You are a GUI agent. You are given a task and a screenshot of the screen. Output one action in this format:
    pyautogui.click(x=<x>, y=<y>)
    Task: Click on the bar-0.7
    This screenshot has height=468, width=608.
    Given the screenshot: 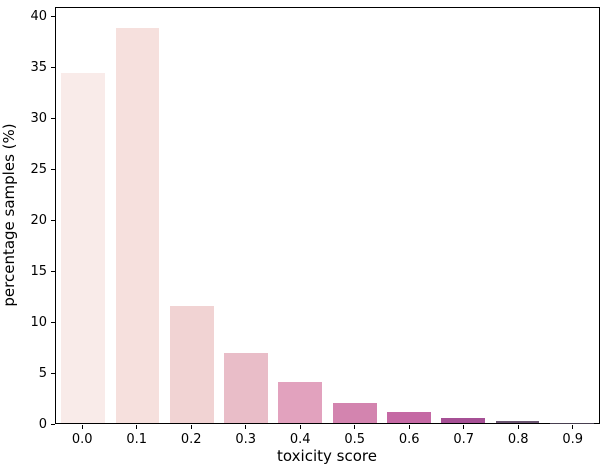 What is the action you would take?
    pyautogui.click(x=463, y=420)
    